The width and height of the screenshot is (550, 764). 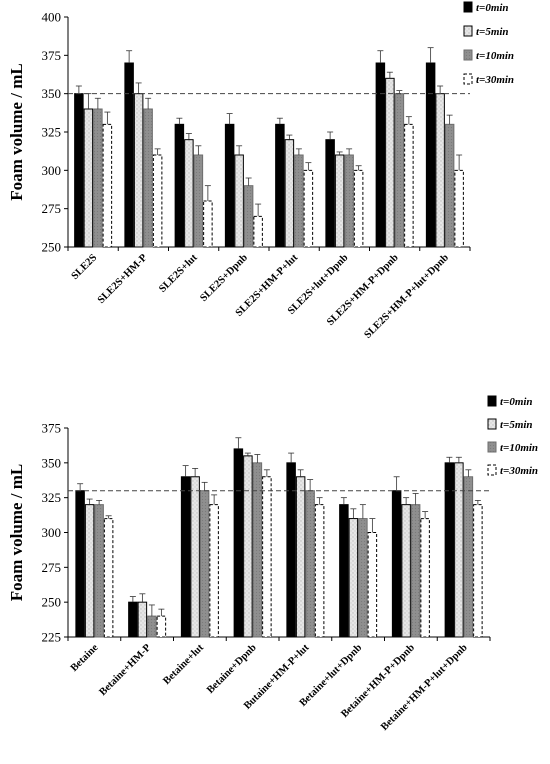 I want to click on bar-t-10min-betaine-hm-p-lut-dpnb, so click(x=468, y=557).